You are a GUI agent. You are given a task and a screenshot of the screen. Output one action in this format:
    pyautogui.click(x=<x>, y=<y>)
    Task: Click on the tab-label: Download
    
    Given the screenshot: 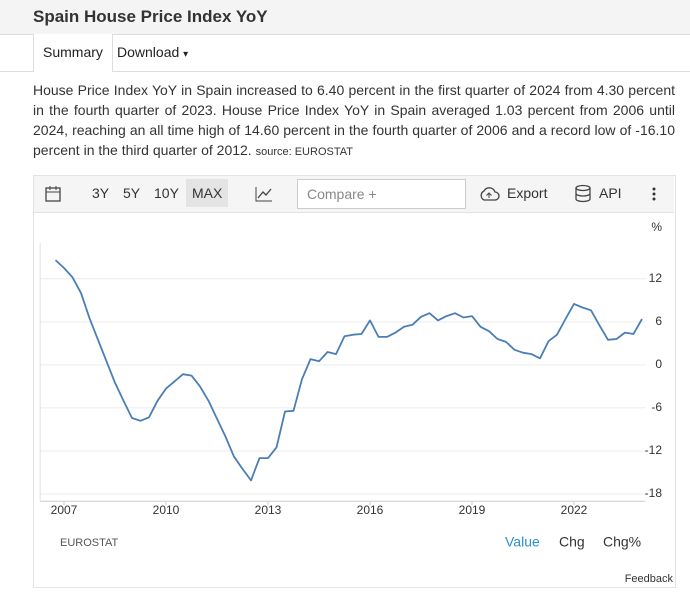 What is the action you would take?
    pyautogui.click(x=148, y=52)
    